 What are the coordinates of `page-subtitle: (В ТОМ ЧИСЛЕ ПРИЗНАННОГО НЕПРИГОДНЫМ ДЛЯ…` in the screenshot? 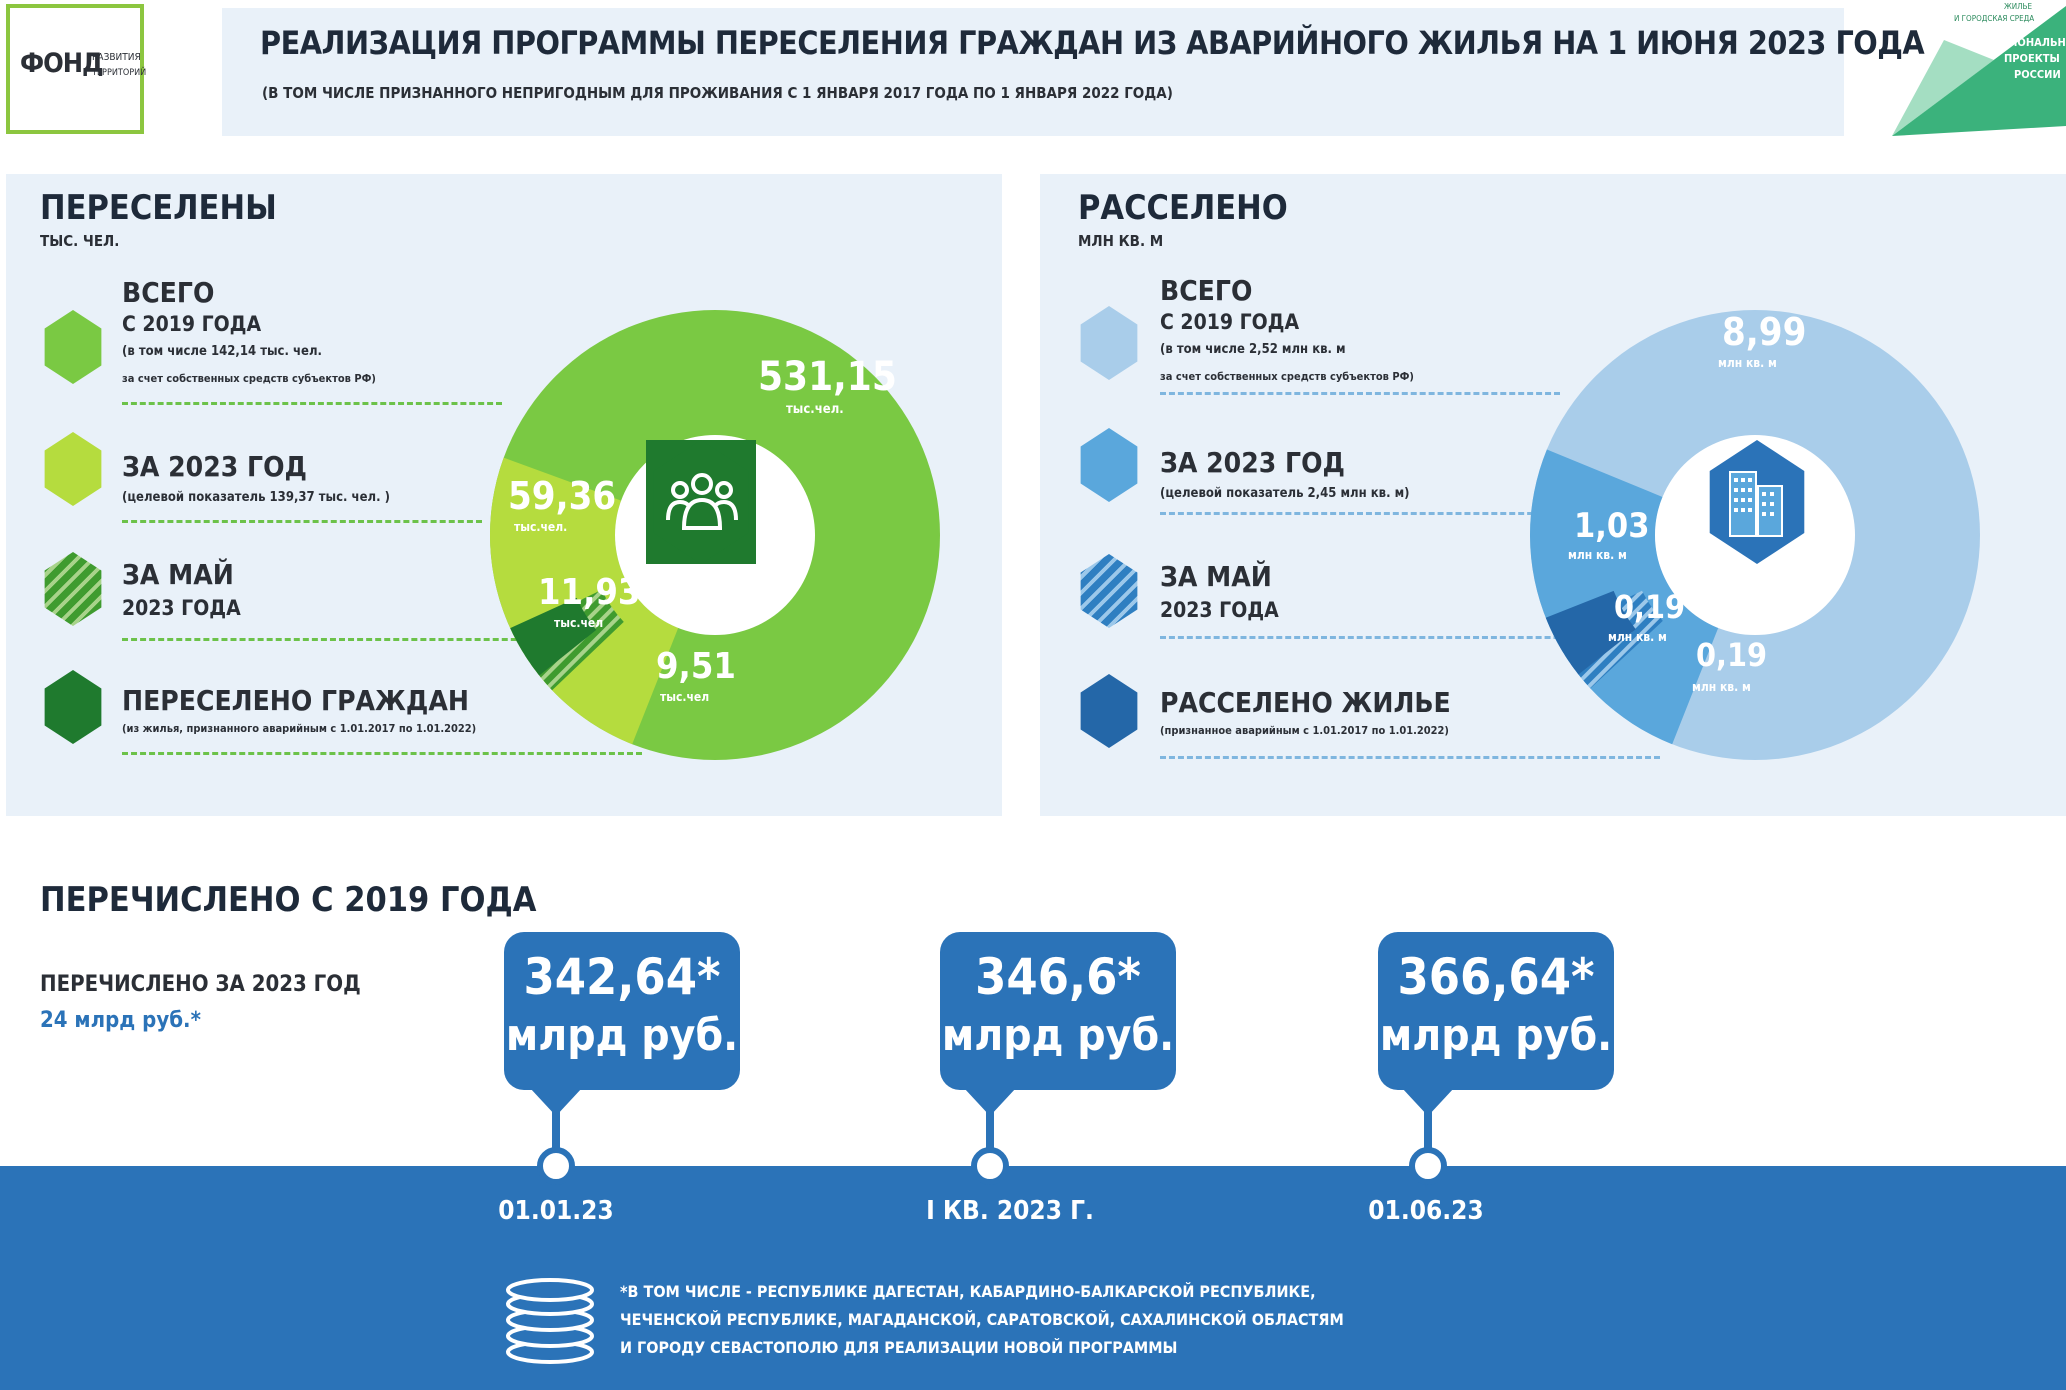 It's located at (717, 93).